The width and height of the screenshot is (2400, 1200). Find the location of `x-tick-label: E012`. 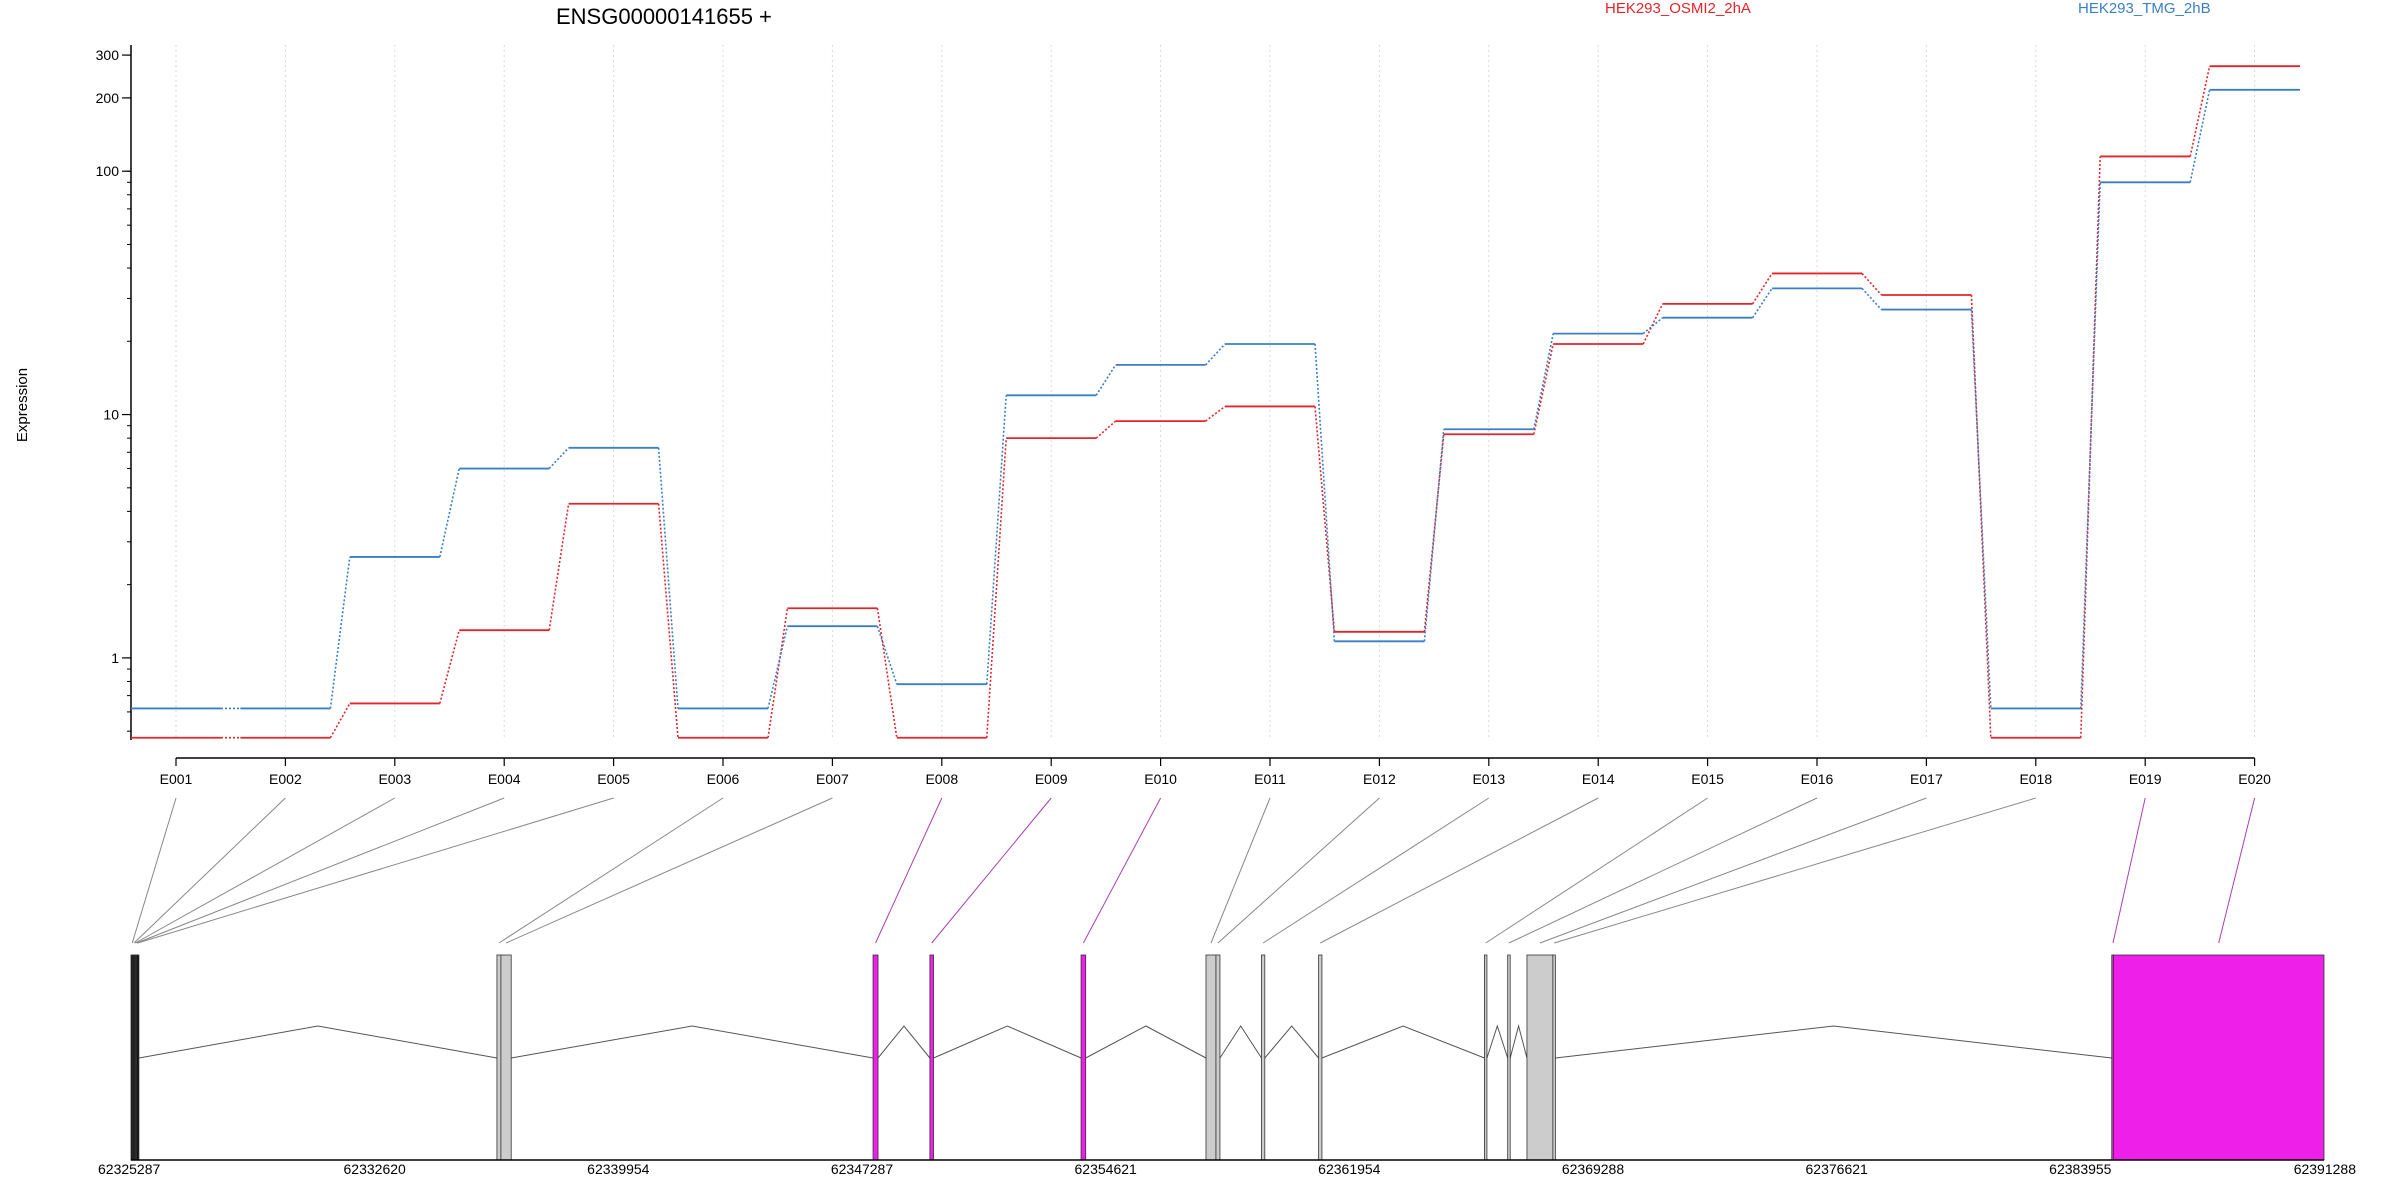

x-tick-label: E012 is located at coordinates (1379, 779).